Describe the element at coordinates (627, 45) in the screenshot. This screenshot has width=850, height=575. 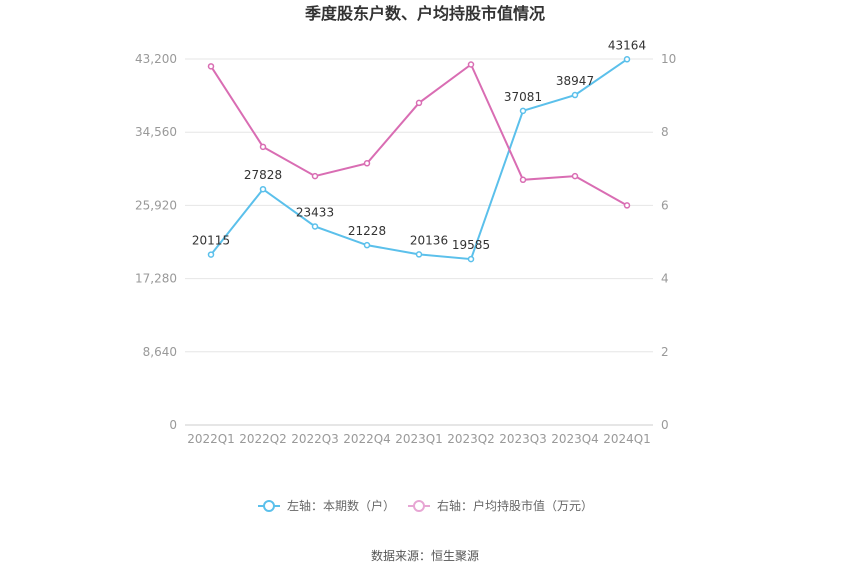
I see `data-label: 43164` at that location.